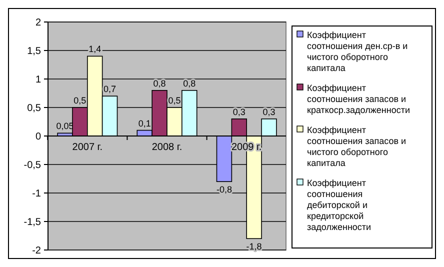 The width and height of the screenshot is (444, 267). What do you see at coordinates (34, 51) in the screenshot?
I see `y-tick-label: 1,5` at bounding box center [34, 51].